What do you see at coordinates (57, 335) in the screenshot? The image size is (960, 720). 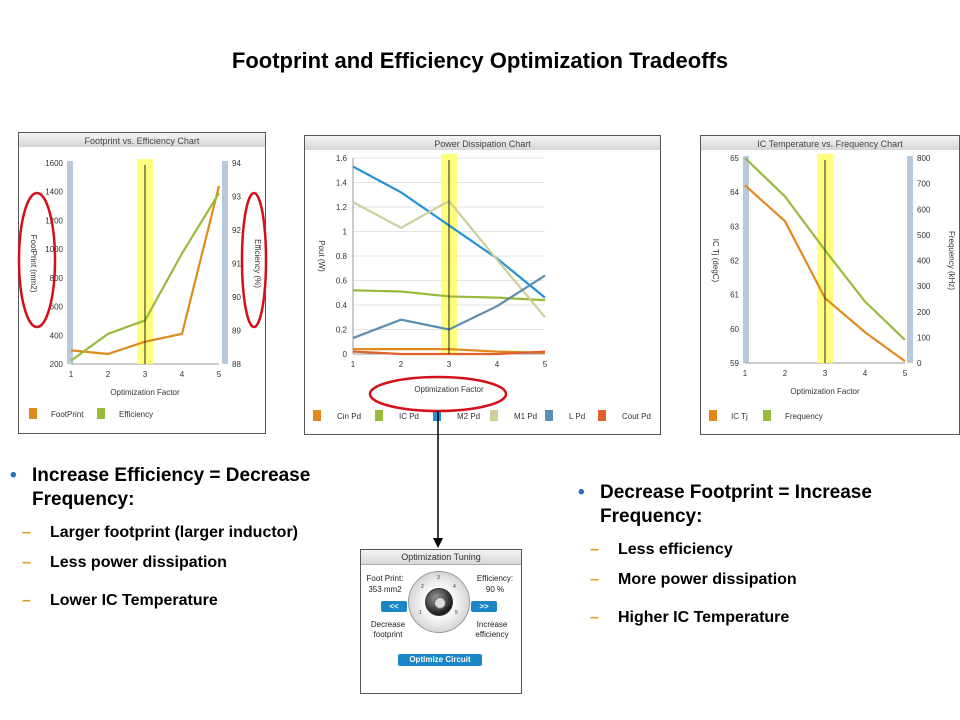 I see `y-tick-label: 400` at bounding box center [57, 335].